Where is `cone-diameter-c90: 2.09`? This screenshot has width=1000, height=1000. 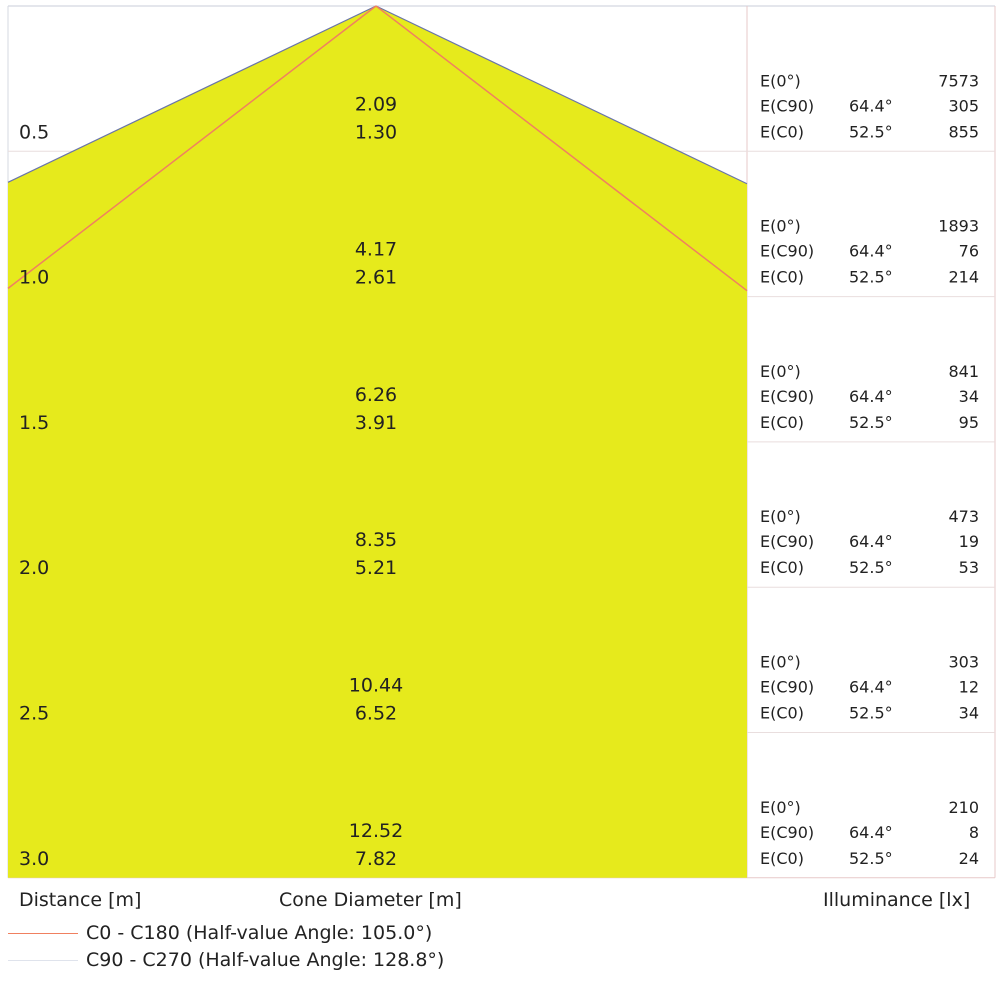
cone-diameter-c90: 2.09 is located at coordinates (376, 104).